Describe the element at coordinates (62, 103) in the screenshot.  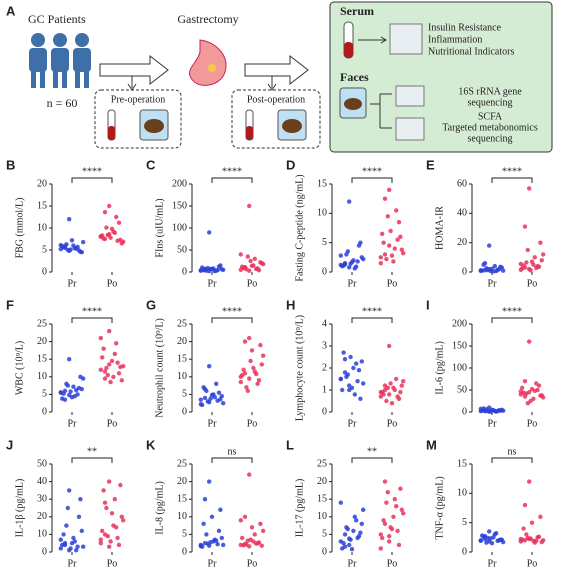
I see `sample-size: n = 60` at that location.